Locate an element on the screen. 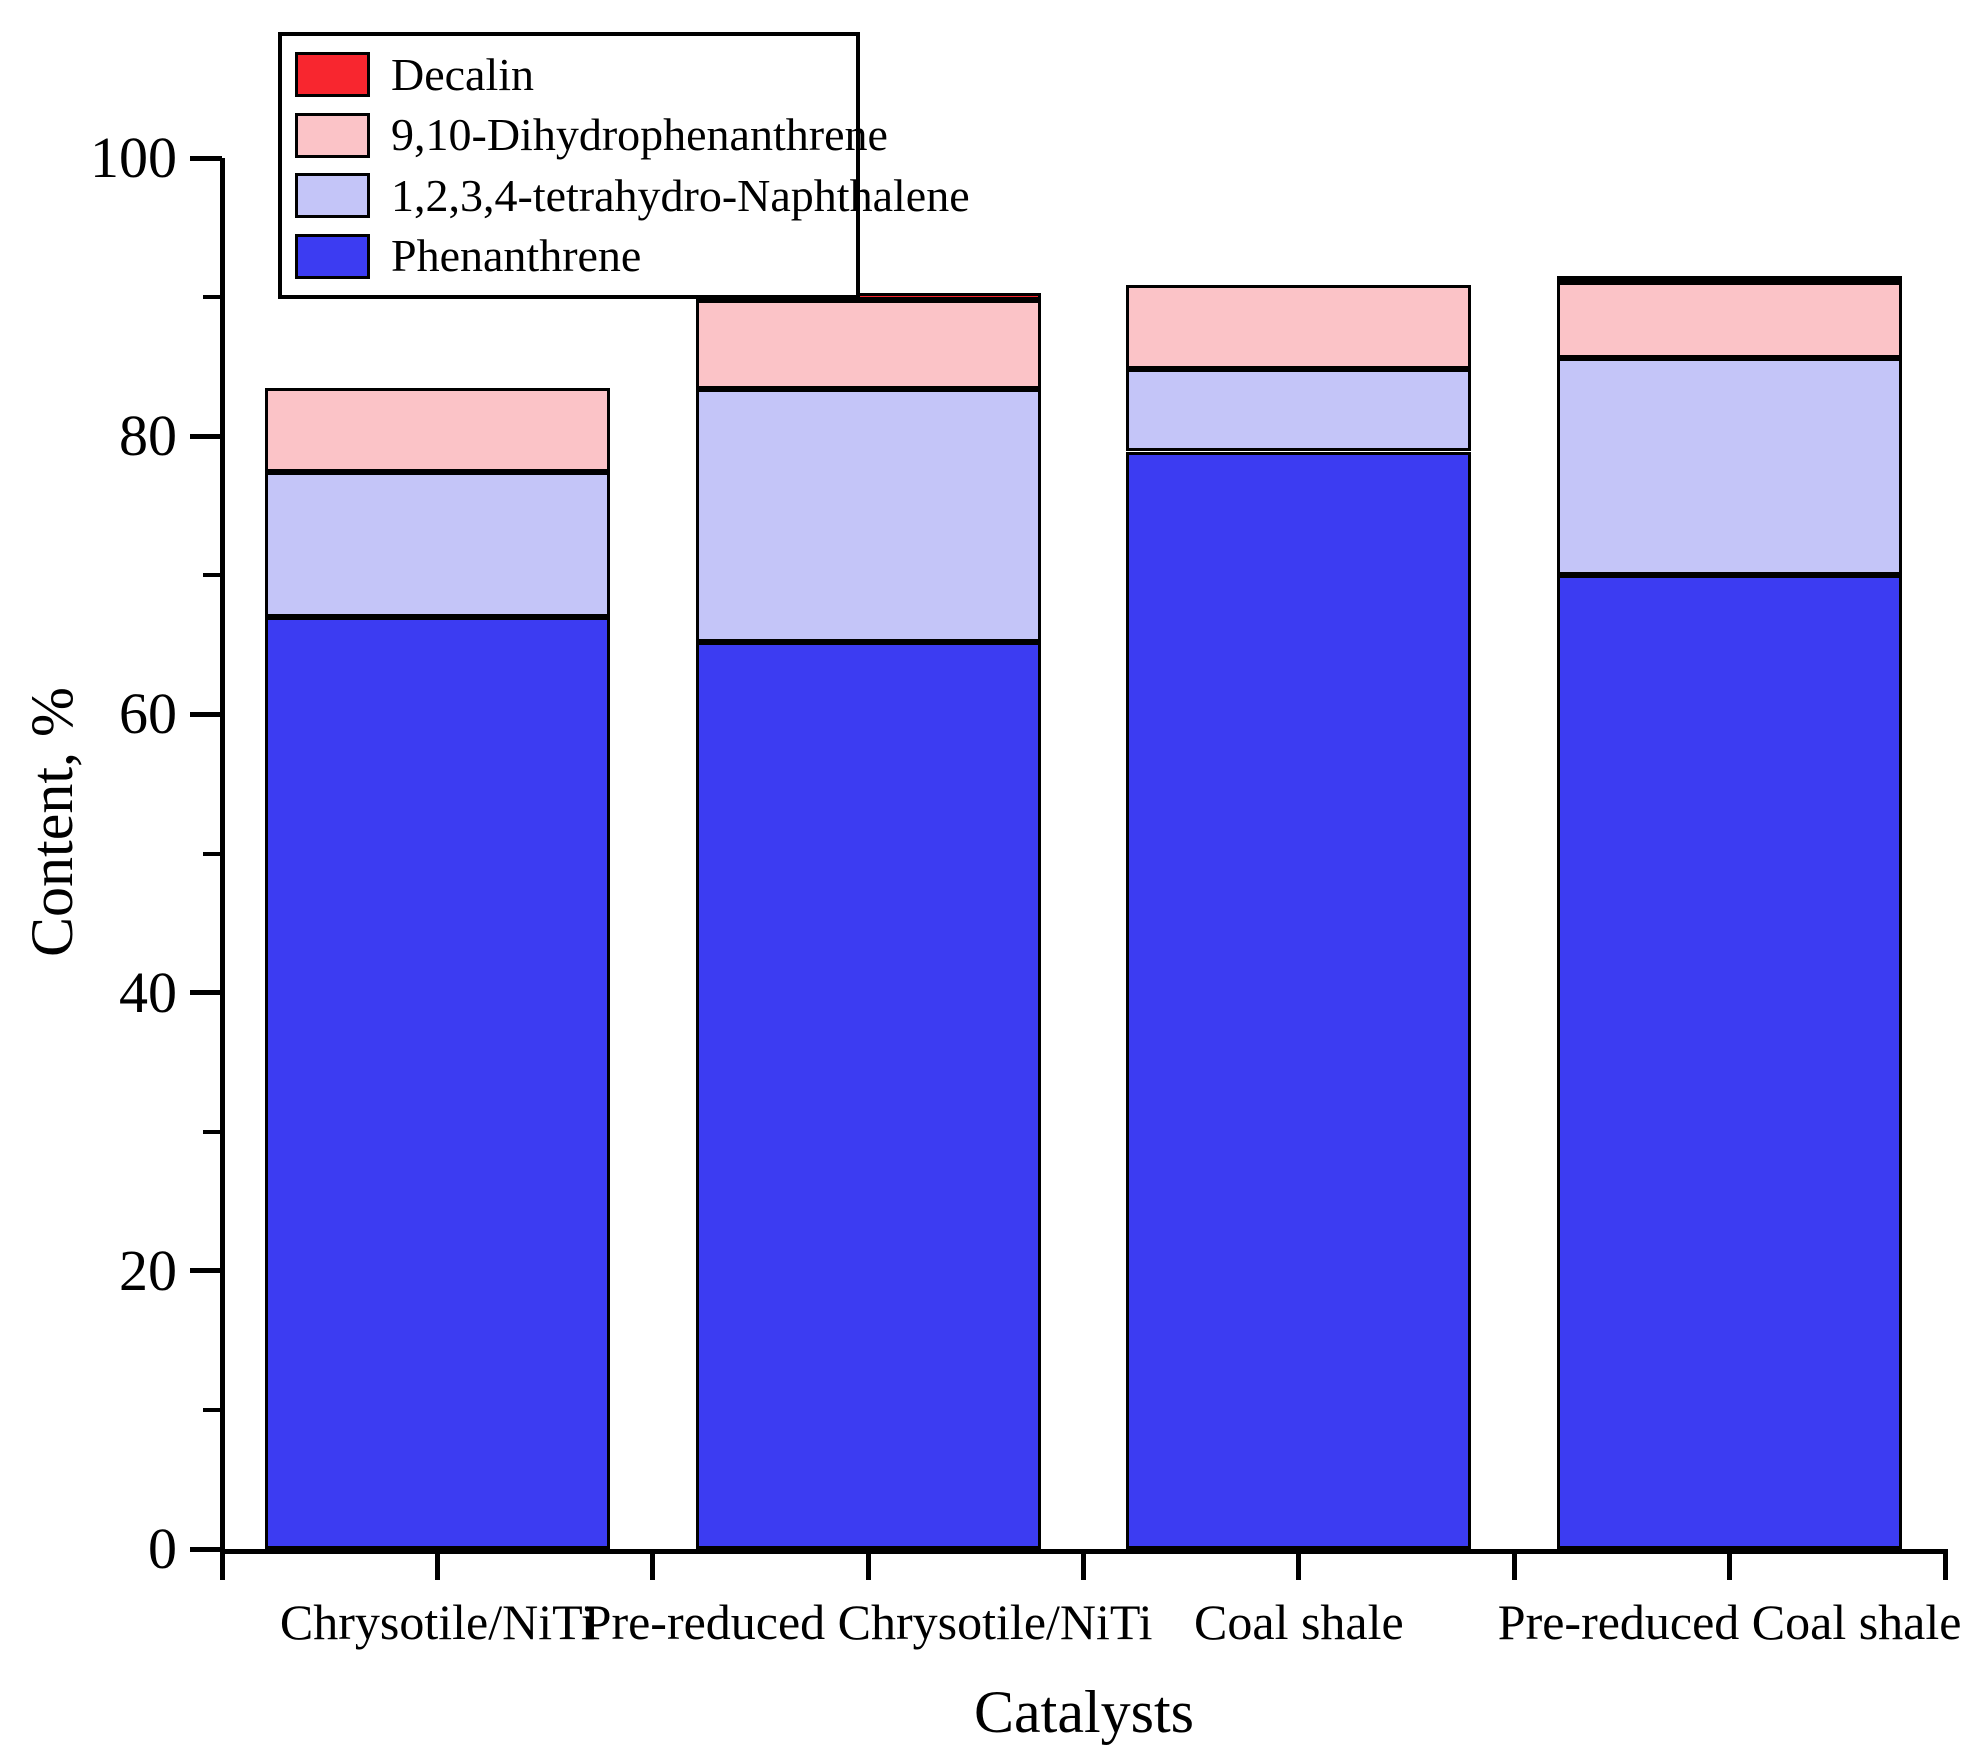 This screenshot has width=1977, height=1759. x-axis-title: Catalysts is located at coordinates (1084, 1712).